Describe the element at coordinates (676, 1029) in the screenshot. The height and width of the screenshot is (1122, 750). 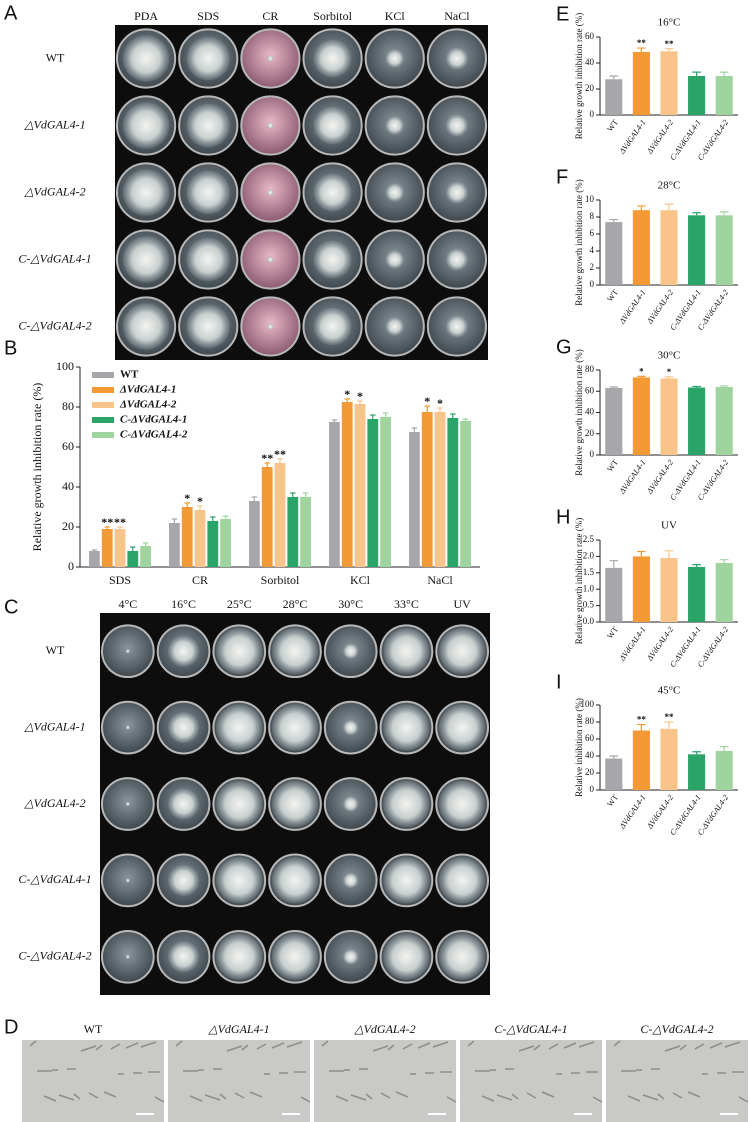
I see `column-label: C-△VdGAL4-2` at that location.